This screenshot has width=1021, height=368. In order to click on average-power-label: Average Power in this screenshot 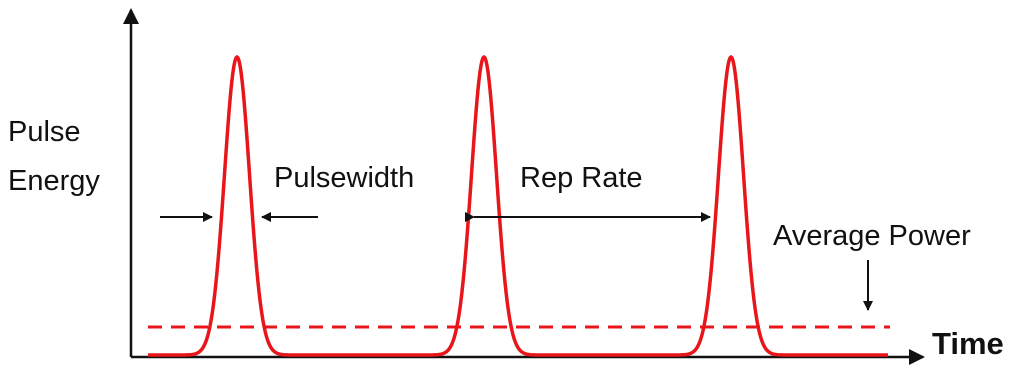, I will do `click(872, 236)`.